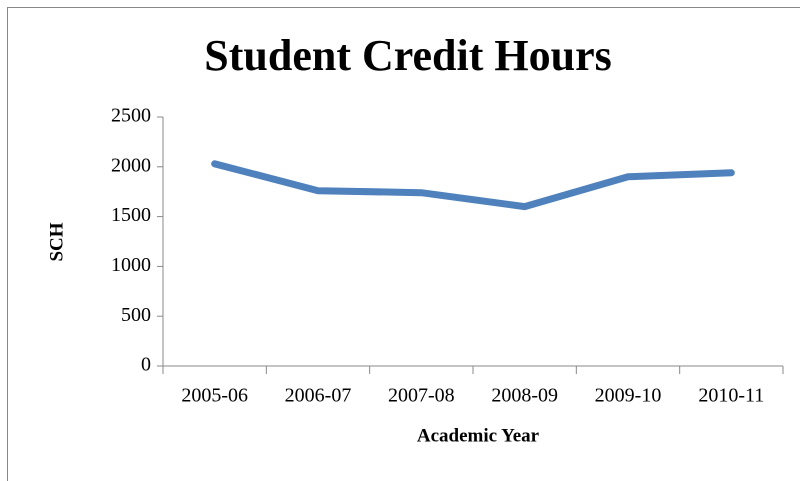 The width and height of the screenshot is (800, 481). What do you see at coordinates (136, 315) in the screenshot?
I see `y-tick-label: 500` at bounding box center [136, 315].